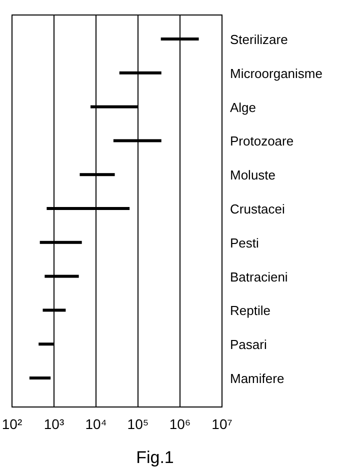  Describe the element at coordinates (138, 424) in the screenshot. I see `x-tick-label: 10⁵` at that location.